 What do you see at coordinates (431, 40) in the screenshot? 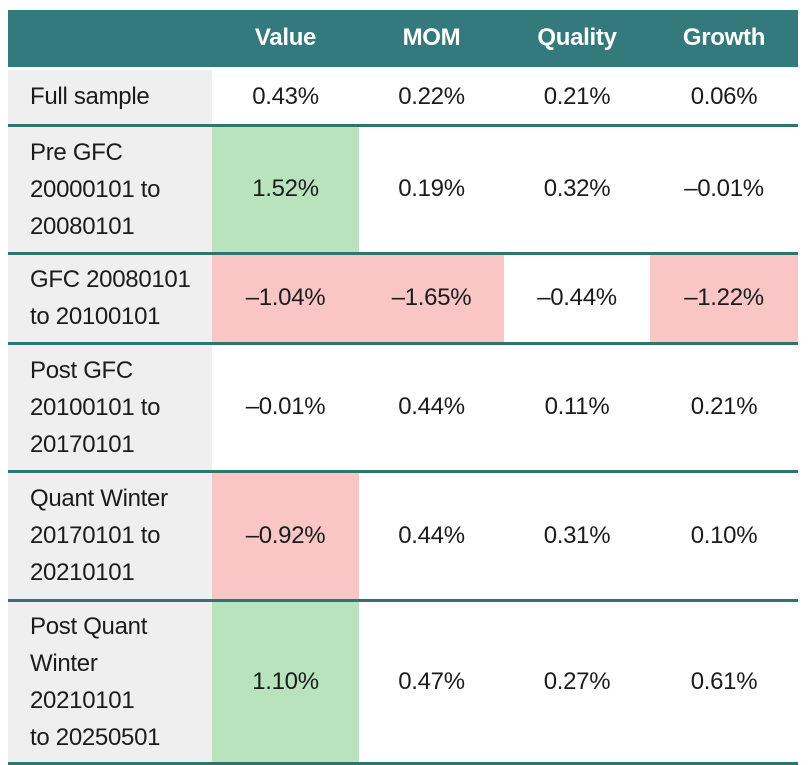
I see `header-cell-mom: MOM` at bounding box center [431, 40].